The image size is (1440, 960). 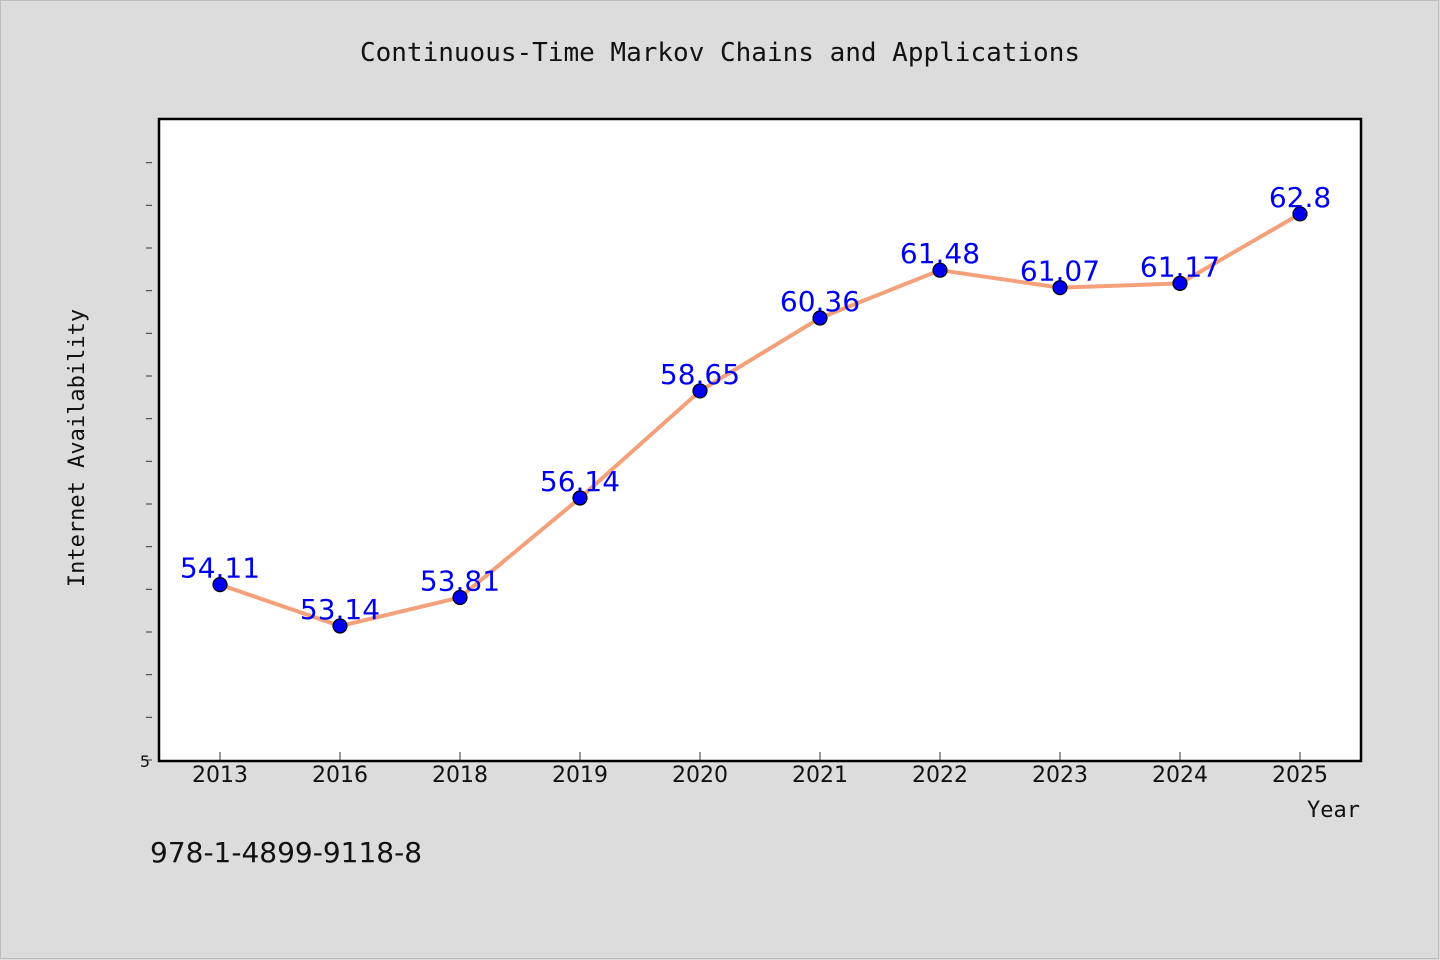 What do you see at coordinates (149, 461) in the screenshot?
I see `y-axis-ticks` at bounding box center [149, 461].